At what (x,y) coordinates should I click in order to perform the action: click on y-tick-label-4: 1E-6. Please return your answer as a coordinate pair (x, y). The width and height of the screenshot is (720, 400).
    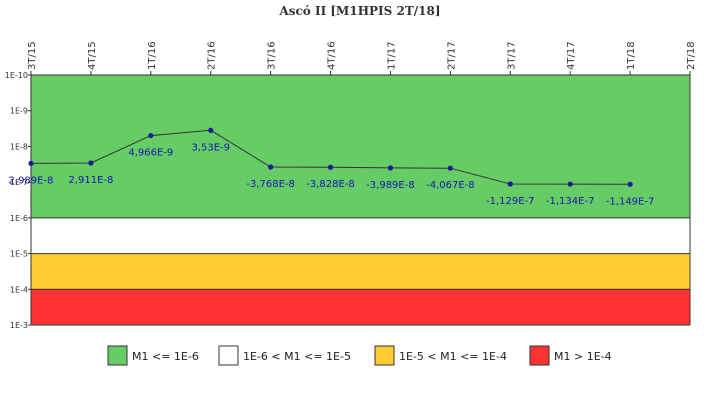
    Looking at the image, I should click on (19, 218).